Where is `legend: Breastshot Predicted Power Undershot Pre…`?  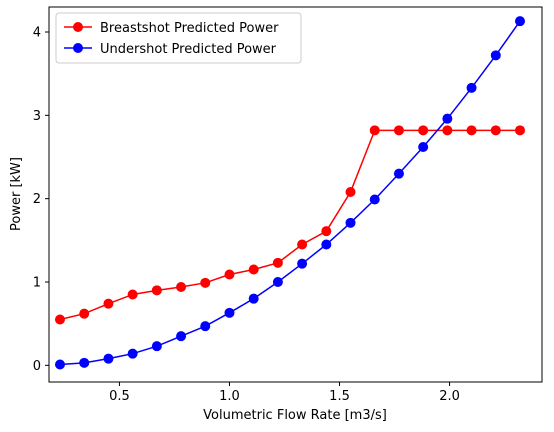
legend: Breastshot Predicted Power Undershot Pre… is located at coordinates (178, 38).